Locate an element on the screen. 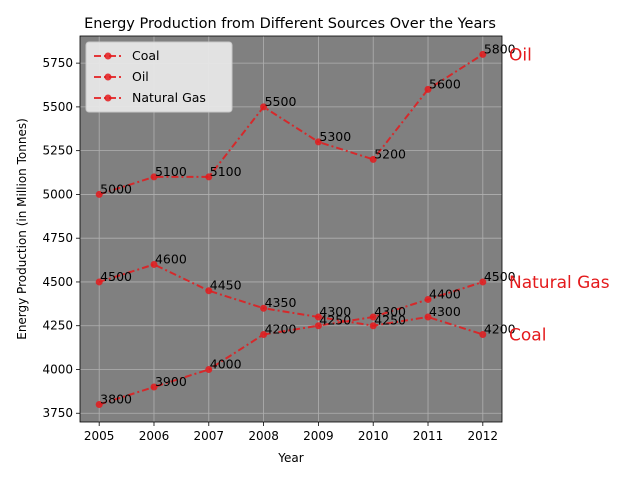  y-tick-label: 5250 is located at coordinates (57, 151).